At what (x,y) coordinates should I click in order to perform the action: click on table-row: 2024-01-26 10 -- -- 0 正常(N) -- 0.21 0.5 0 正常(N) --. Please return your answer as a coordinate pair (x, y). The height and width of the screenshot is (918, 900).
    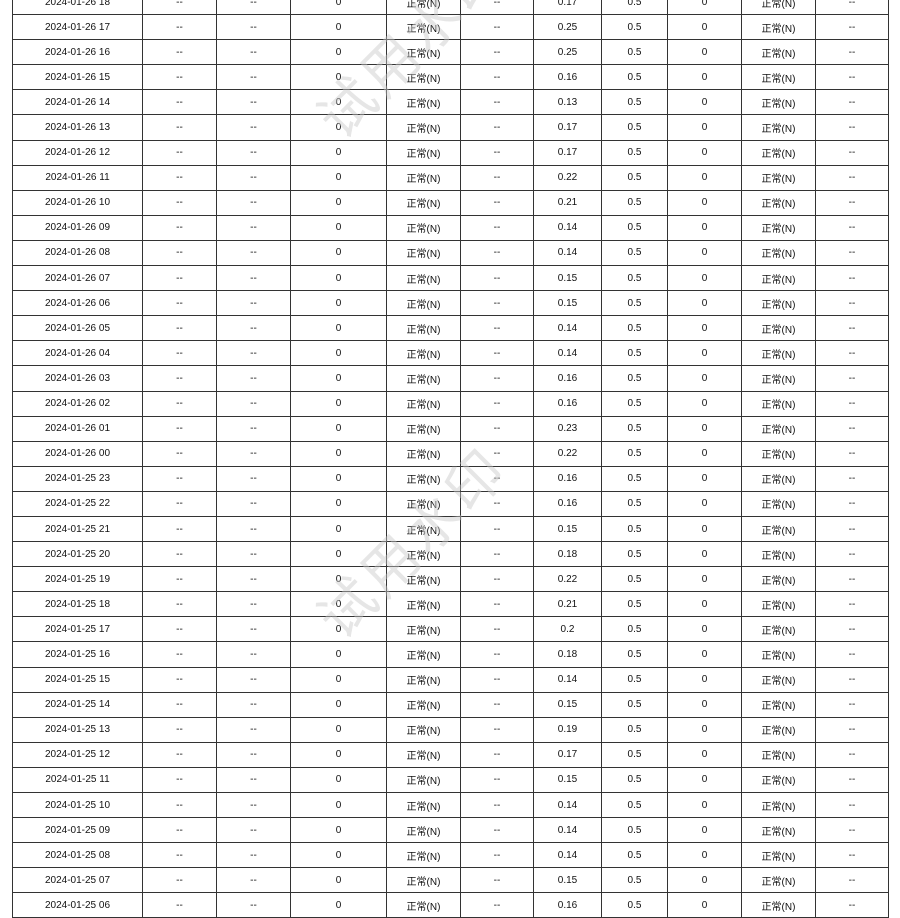
    Looking at the image, I should click on (450, 202).